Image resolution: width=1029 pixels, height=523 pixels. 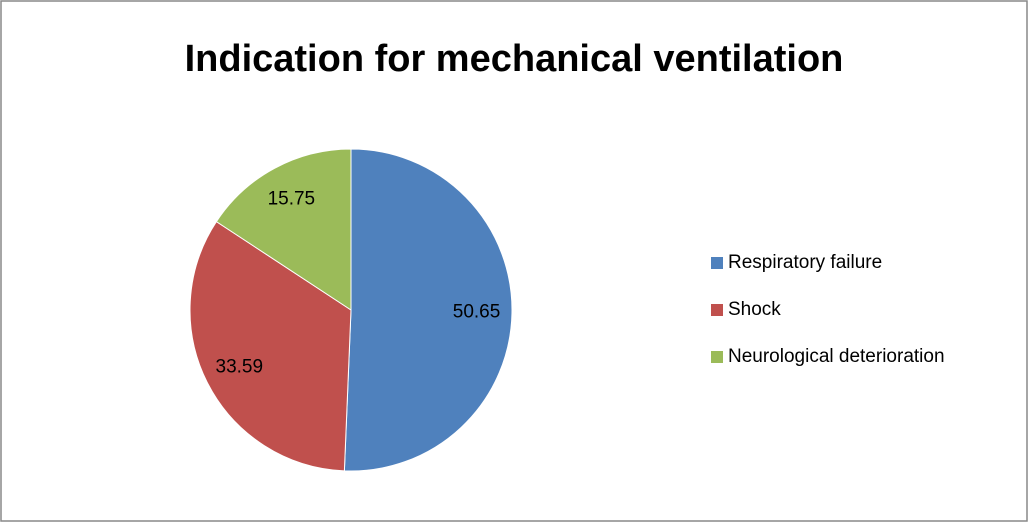 What do you see at coordinates (754, 309) in the screenshot?
I see `legend-label: Shock` at bounding box center [754, 309].